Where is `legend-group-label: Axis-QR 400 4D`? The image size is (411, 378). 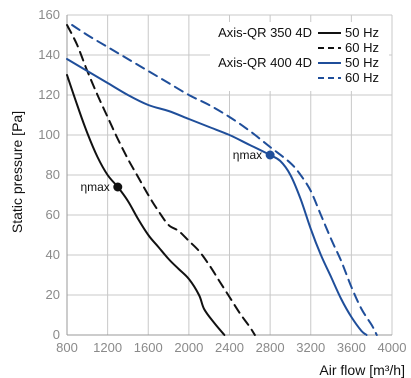 legend-group-label: Axis-QR 400 4D is located at coordinates (265, 62).